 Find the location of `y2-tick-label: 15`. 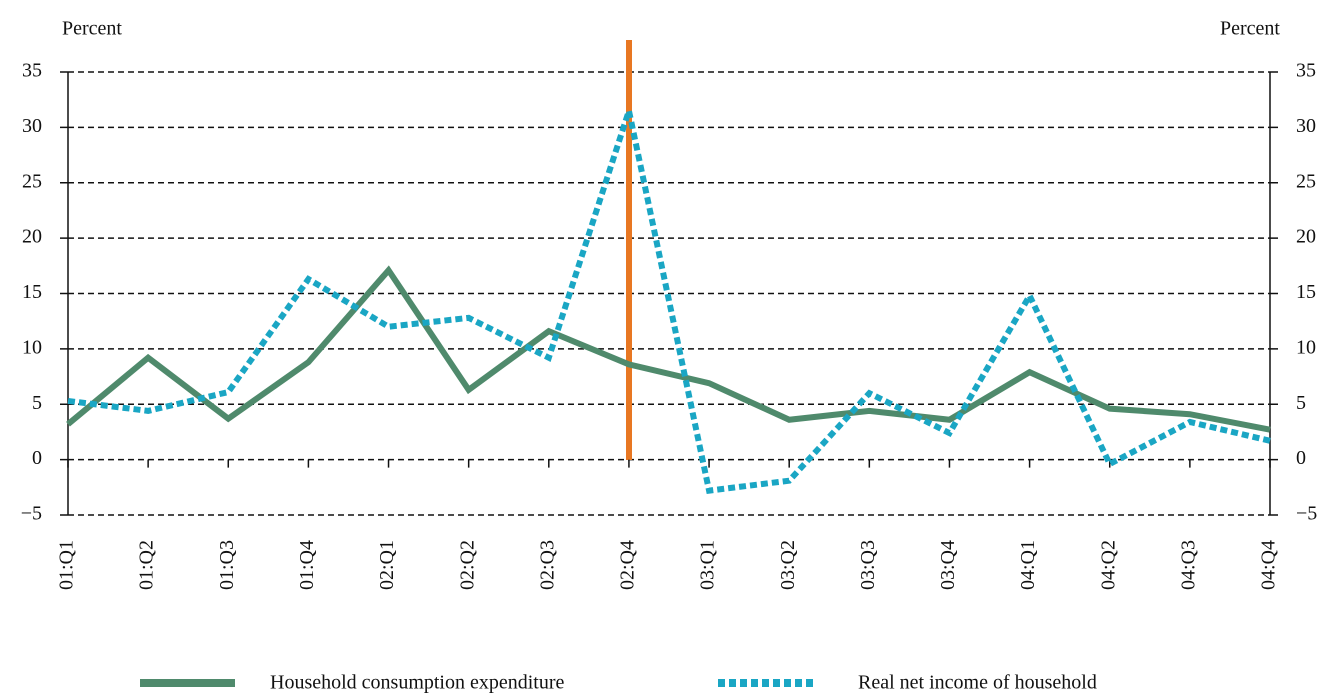

y2-tick-label: 15 is located at coordinates (1306, 292).